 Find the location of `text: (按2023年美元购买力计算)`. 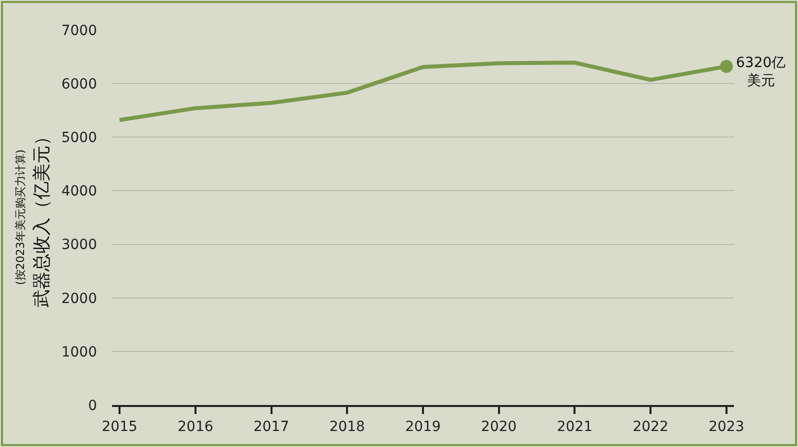

text: (按2023年美元购买力计算) is located at coordinates (20, 217).